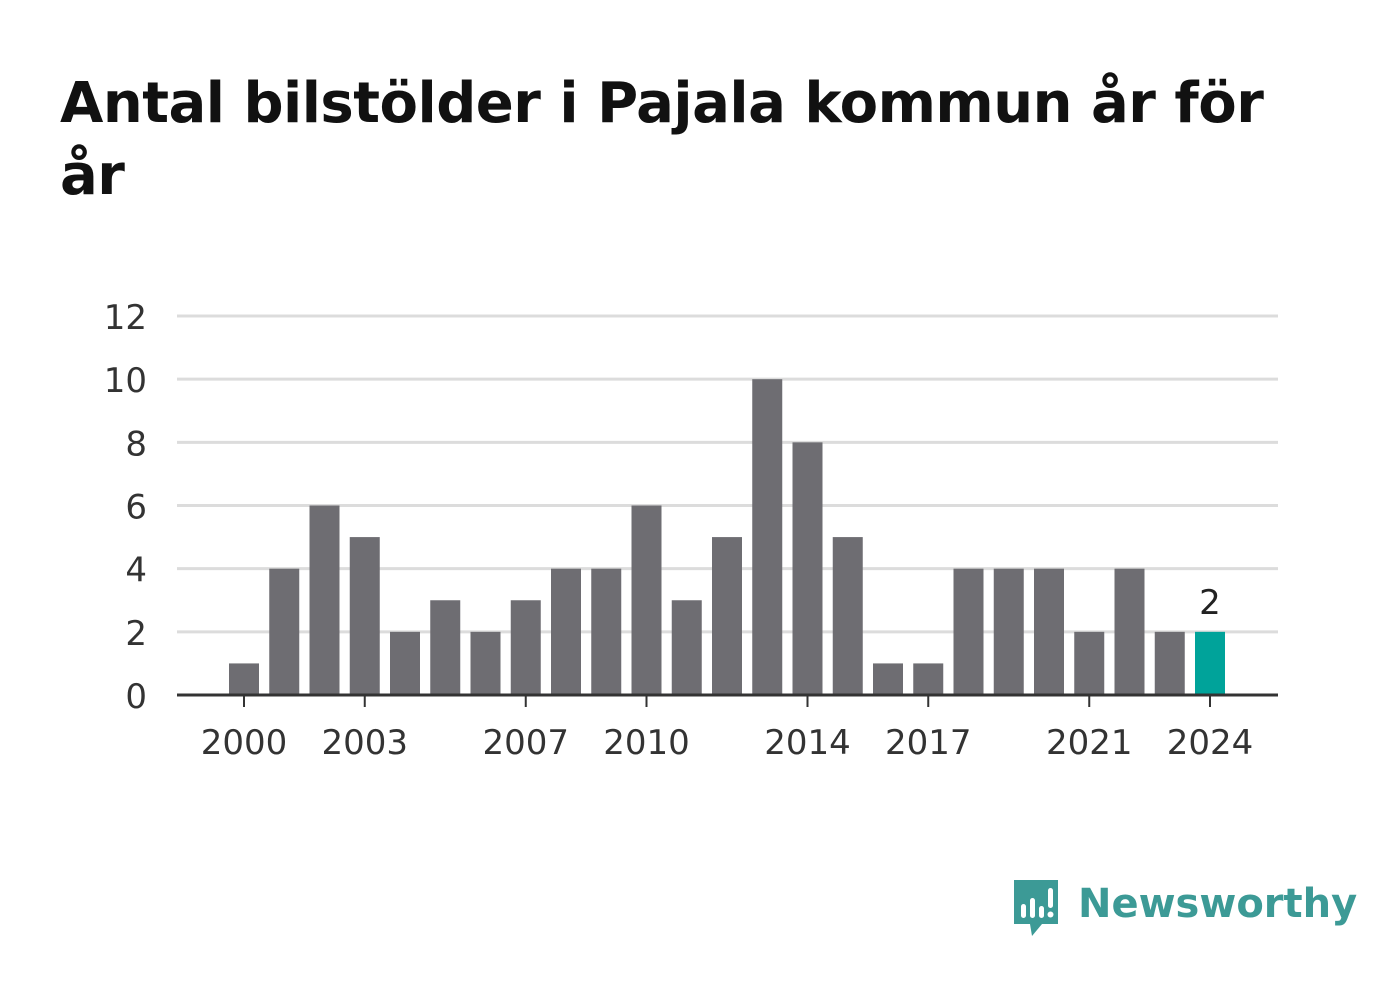 Image resolution: width=1382 pixels, height=999 pixels. What do you see at coordinates (767, 537) in the screenshot?
I see `bar-2013` at bounding box center [767, 537].